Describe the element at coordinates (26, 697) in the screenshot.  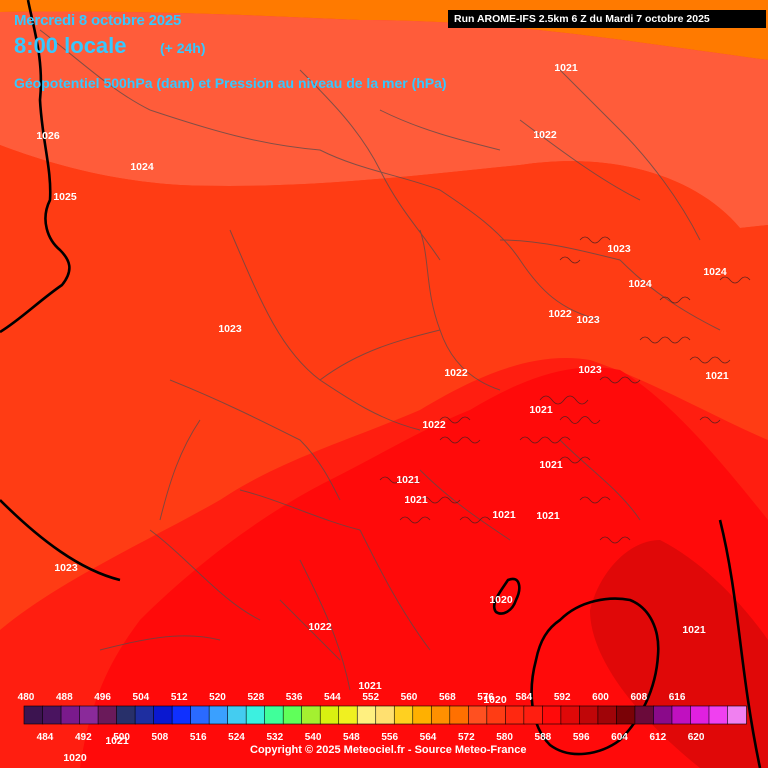
I see `legend-top-label: 480` at that location.